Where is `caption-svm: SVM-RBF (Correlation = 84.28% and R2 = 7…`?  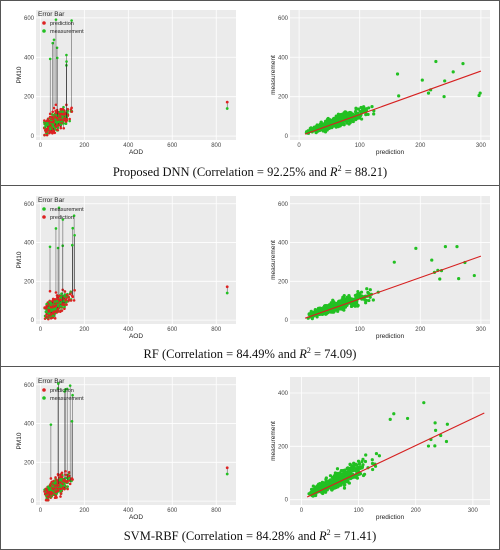
caption-svm: SVM-RBF (Correlation = 84.28% and R2 = 7… is located at coordinates (250, 536).